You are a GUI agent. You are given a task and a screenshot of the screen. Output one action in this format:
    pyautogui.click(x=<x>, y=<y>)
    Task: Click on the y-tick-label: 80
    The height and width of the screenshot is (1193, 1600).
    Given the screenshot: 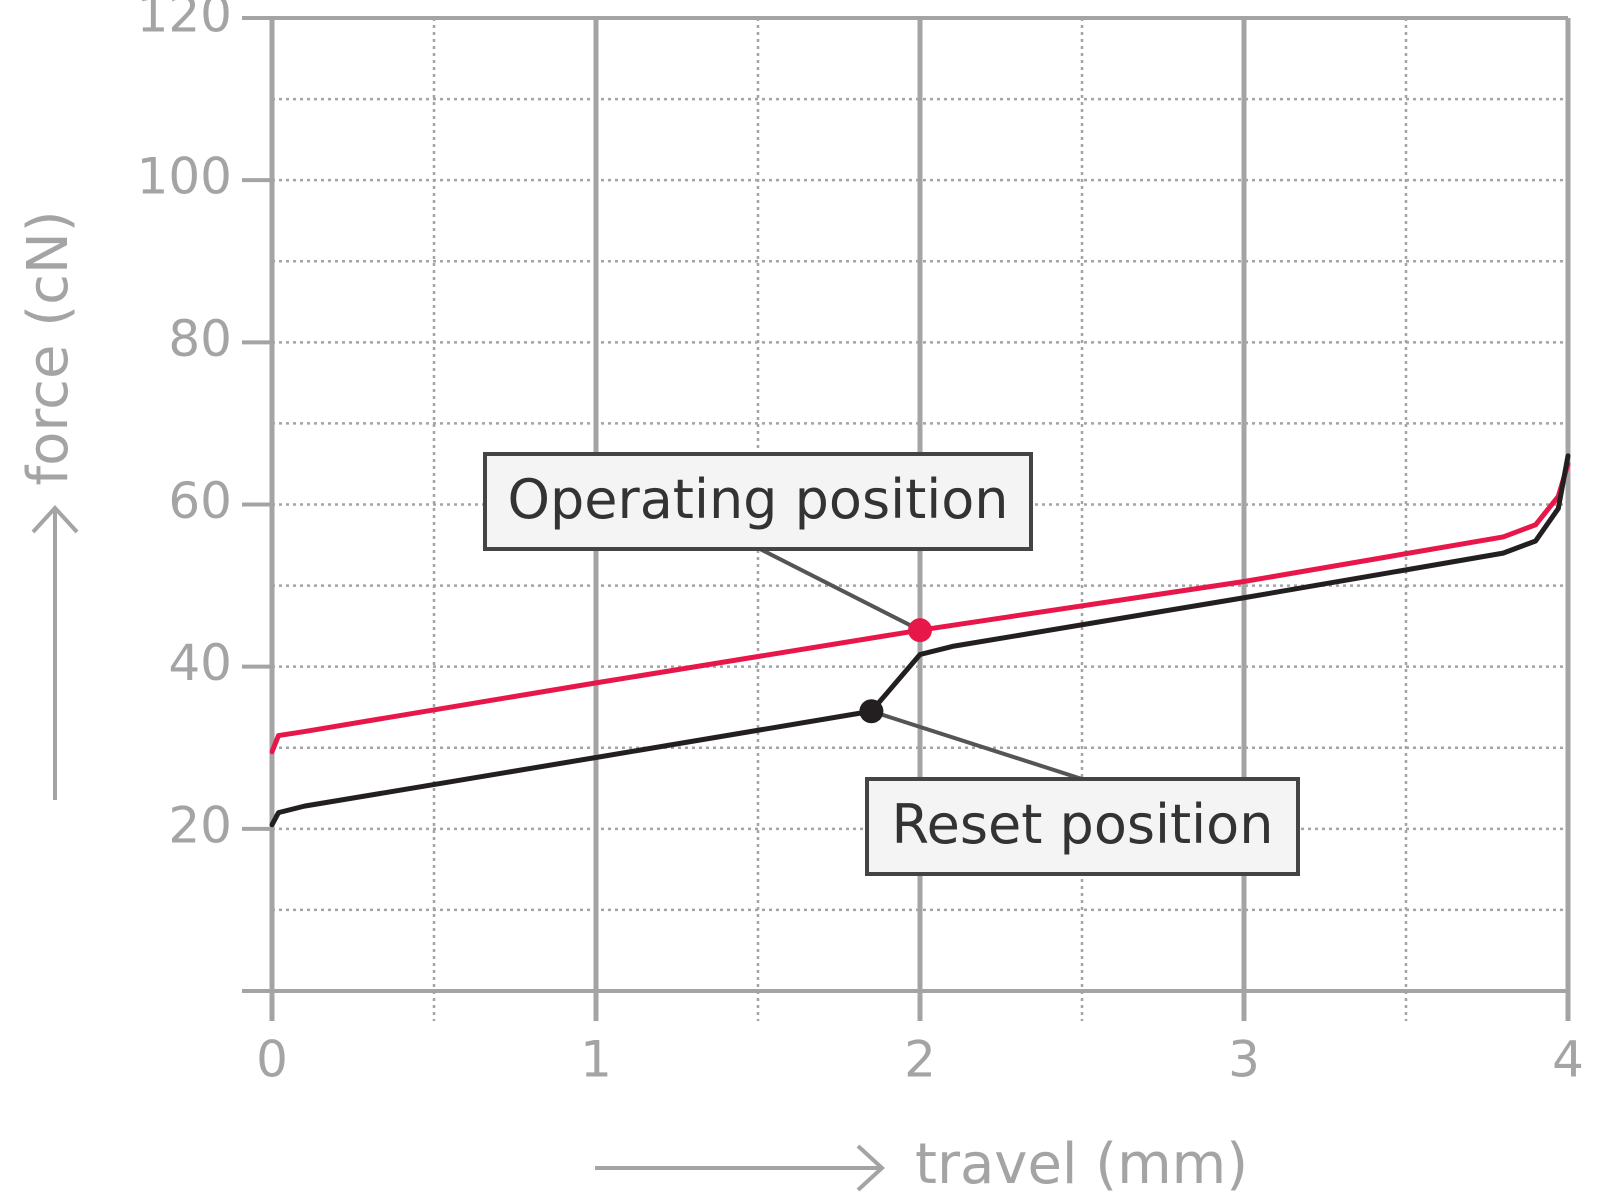 What is the action you would take?
    pyautogui.click(x=200, y=339)
    